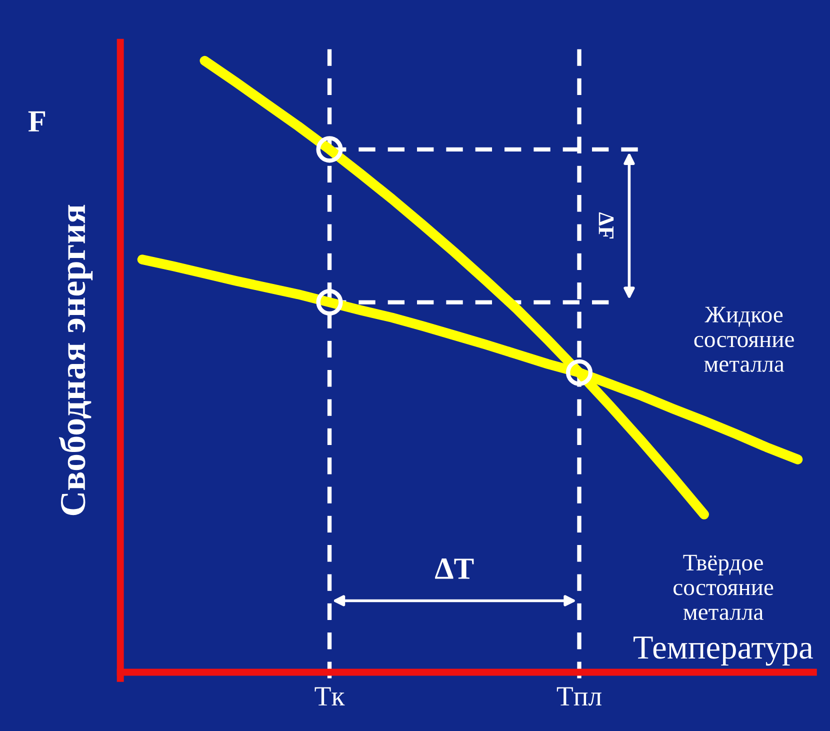  Describe the element at coordinates (606, 225) in the screenshot. I see `annotation: ΔF` at that location.